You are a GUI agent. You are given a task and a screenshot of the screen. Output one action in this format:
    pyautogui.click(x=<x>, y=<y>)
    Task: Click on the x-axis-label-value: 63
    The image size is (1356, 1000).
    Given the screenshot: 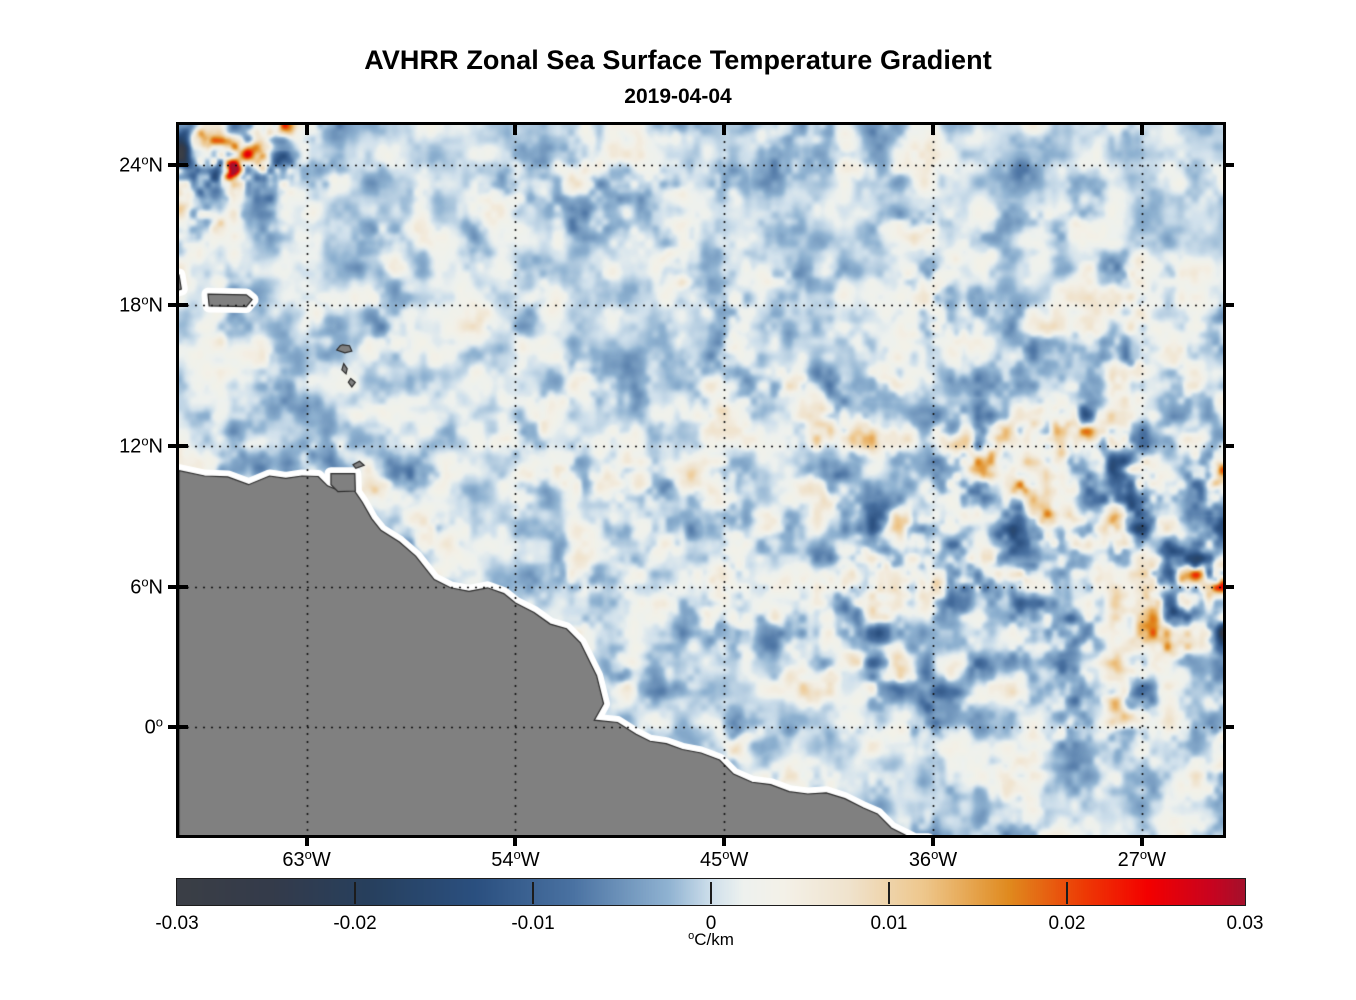 What is the action you would take?
    pyautogui.click(x=293, y=860)
    